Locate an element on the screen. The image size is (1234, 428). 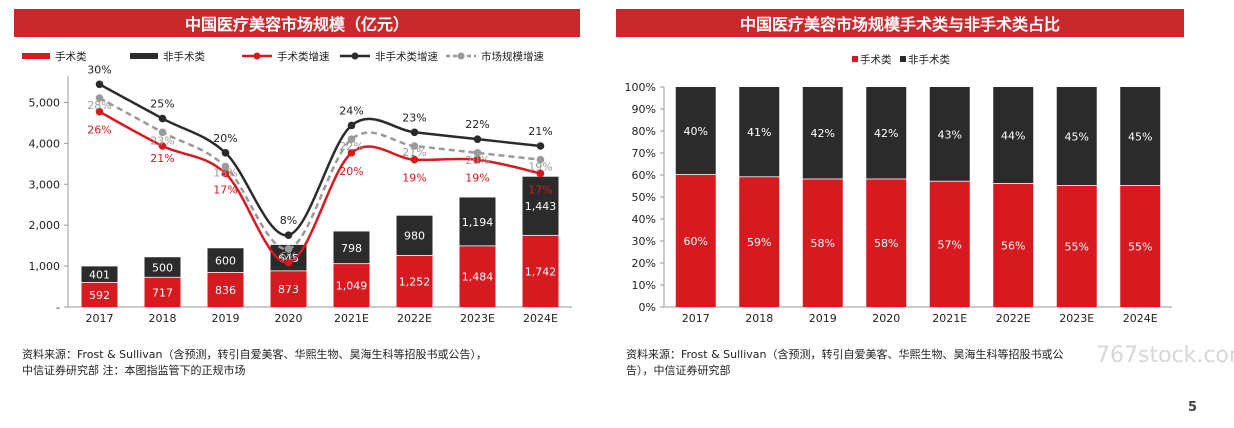
left-chart-title: 中国医疗美容市场规模（亿元） is located at coordinates (297, 23).